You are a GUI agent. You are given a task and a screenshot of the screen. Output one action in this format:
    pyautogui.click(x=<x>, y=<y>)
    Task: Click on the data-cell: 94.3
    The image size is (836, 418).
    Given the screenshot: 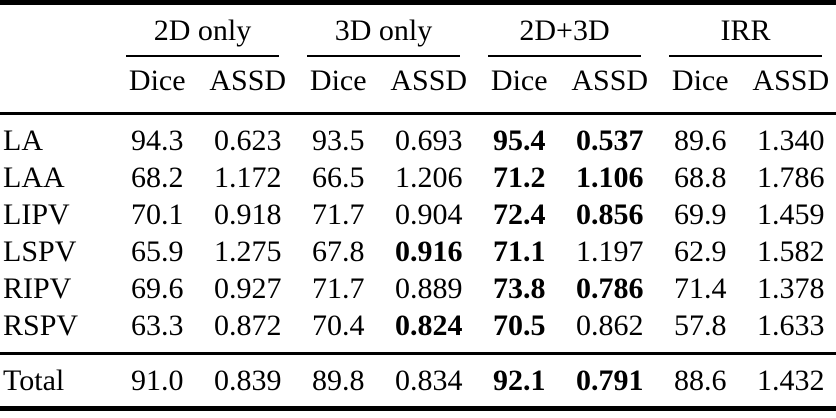 What is the action you would take?
    pyautogui.click(x=157, y=140)
    